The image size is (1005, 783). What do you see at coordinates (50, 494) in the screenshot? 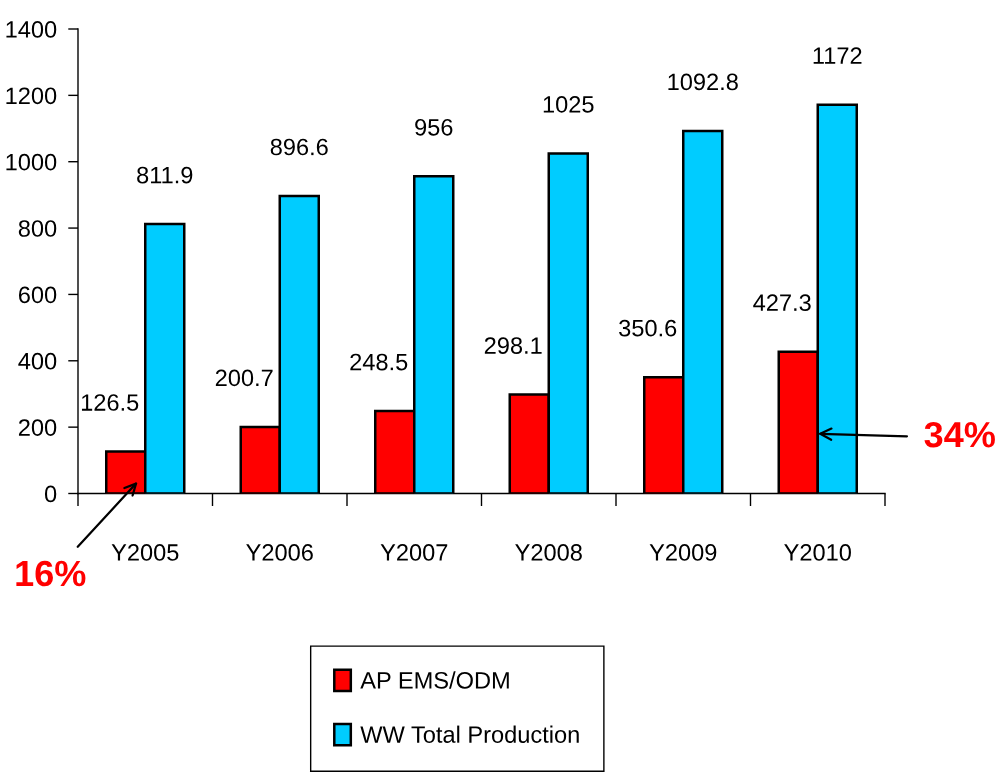
I see `y-tick-label: 0` at bounding box center [50, 494].